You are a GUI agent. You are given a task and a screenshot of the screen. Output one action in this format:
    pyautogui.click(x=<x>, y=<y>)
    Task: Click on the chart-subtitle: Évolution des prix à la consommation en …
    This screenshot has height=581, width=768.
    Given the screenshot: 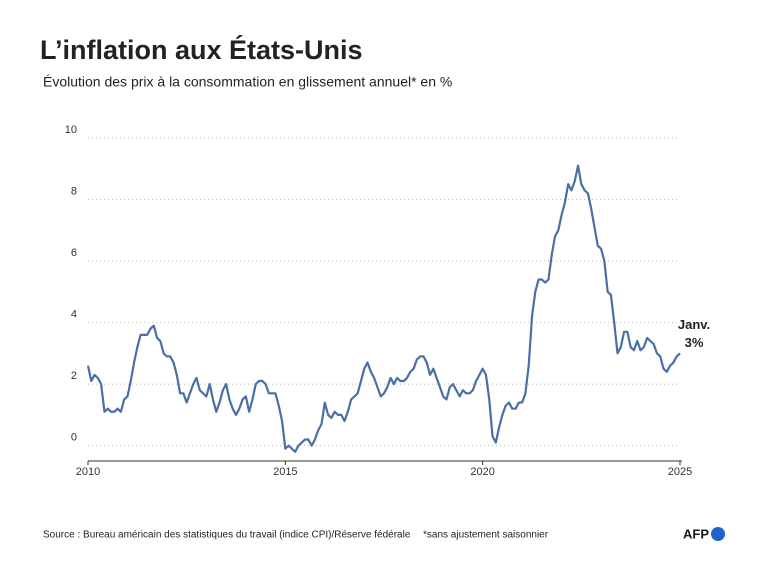 What is the action you would take?
    pyautogui.click(x=247, y=82)
    